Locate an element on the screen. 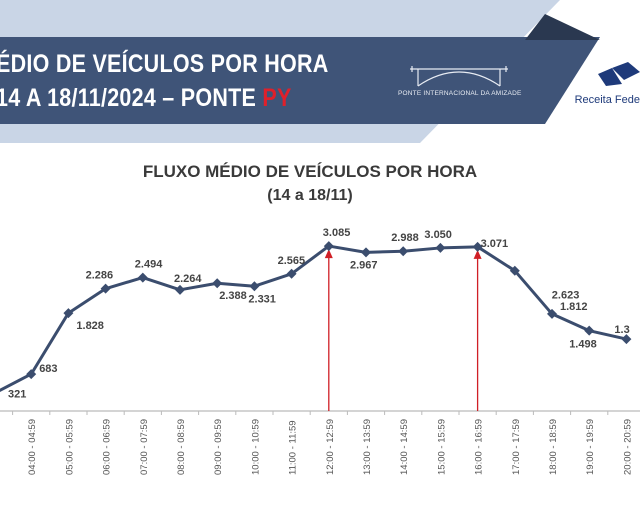 The image size is (640, 517). data-label: 2.494 is located at coordinates (149, 265).